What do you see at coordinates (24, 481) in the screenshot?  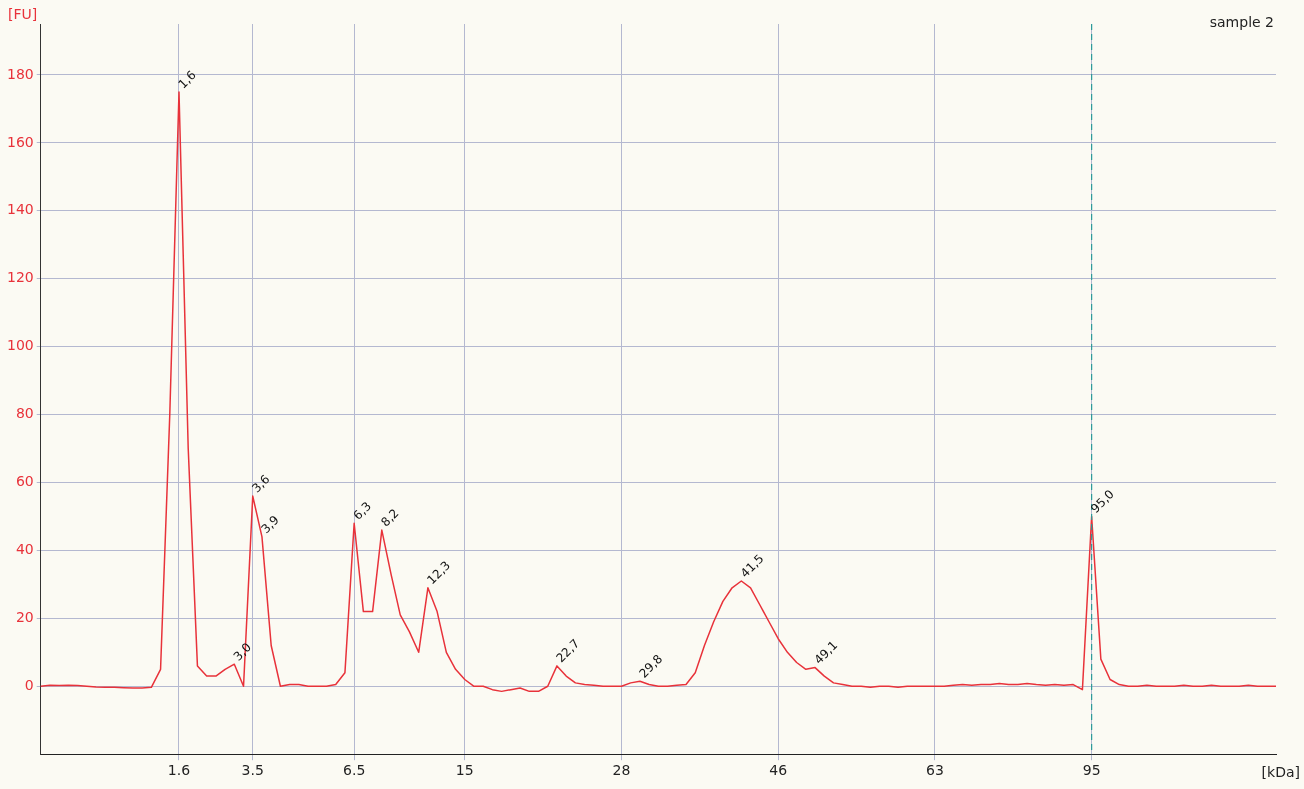 I see `y-tick-label: 60` at bounding box center [24, 481].